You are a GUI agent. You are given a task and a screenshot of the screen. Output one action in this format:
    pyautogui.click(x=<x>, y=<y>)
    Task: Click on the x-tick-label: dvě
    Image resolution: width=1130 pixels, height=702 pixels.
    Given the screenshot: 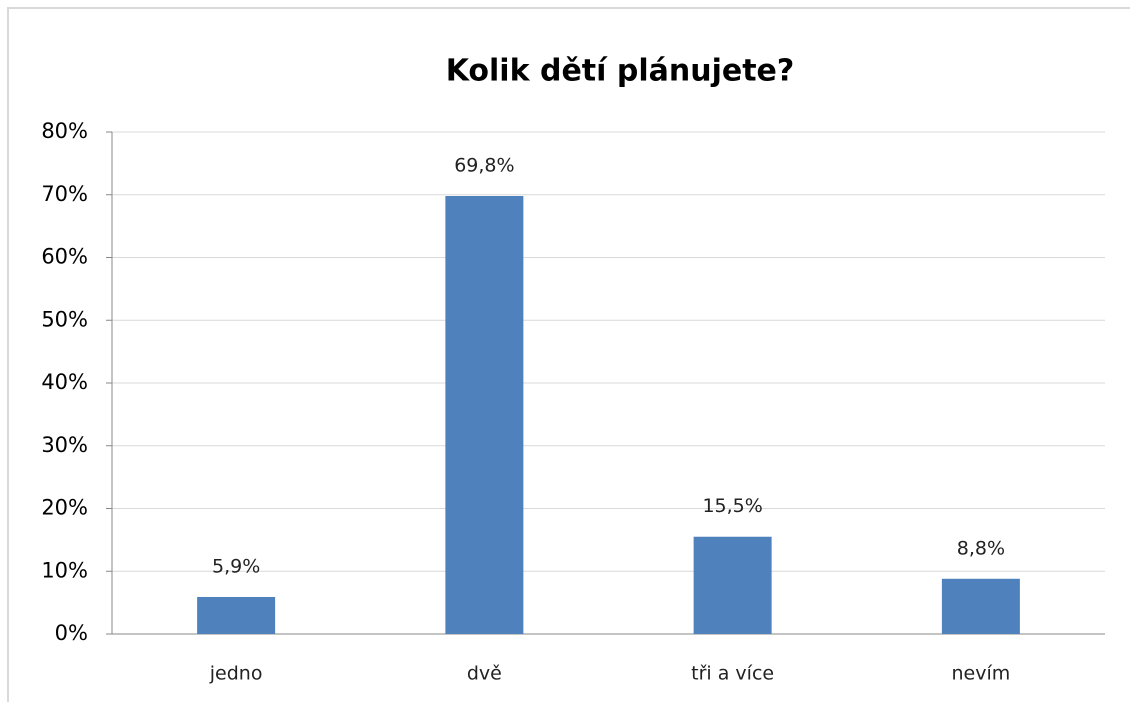 What is the action you would take?
    pyautogui.click(x=484, y=674)
    